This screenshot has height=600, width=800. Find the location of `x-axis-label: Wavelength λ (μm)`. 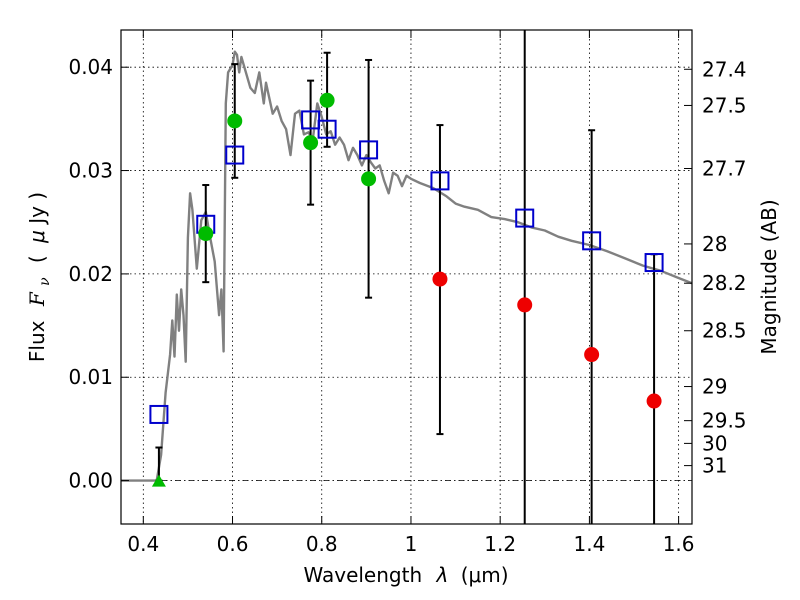

x-axis-label: Wavelength λ (μm) is located at coordinates (405, 575).